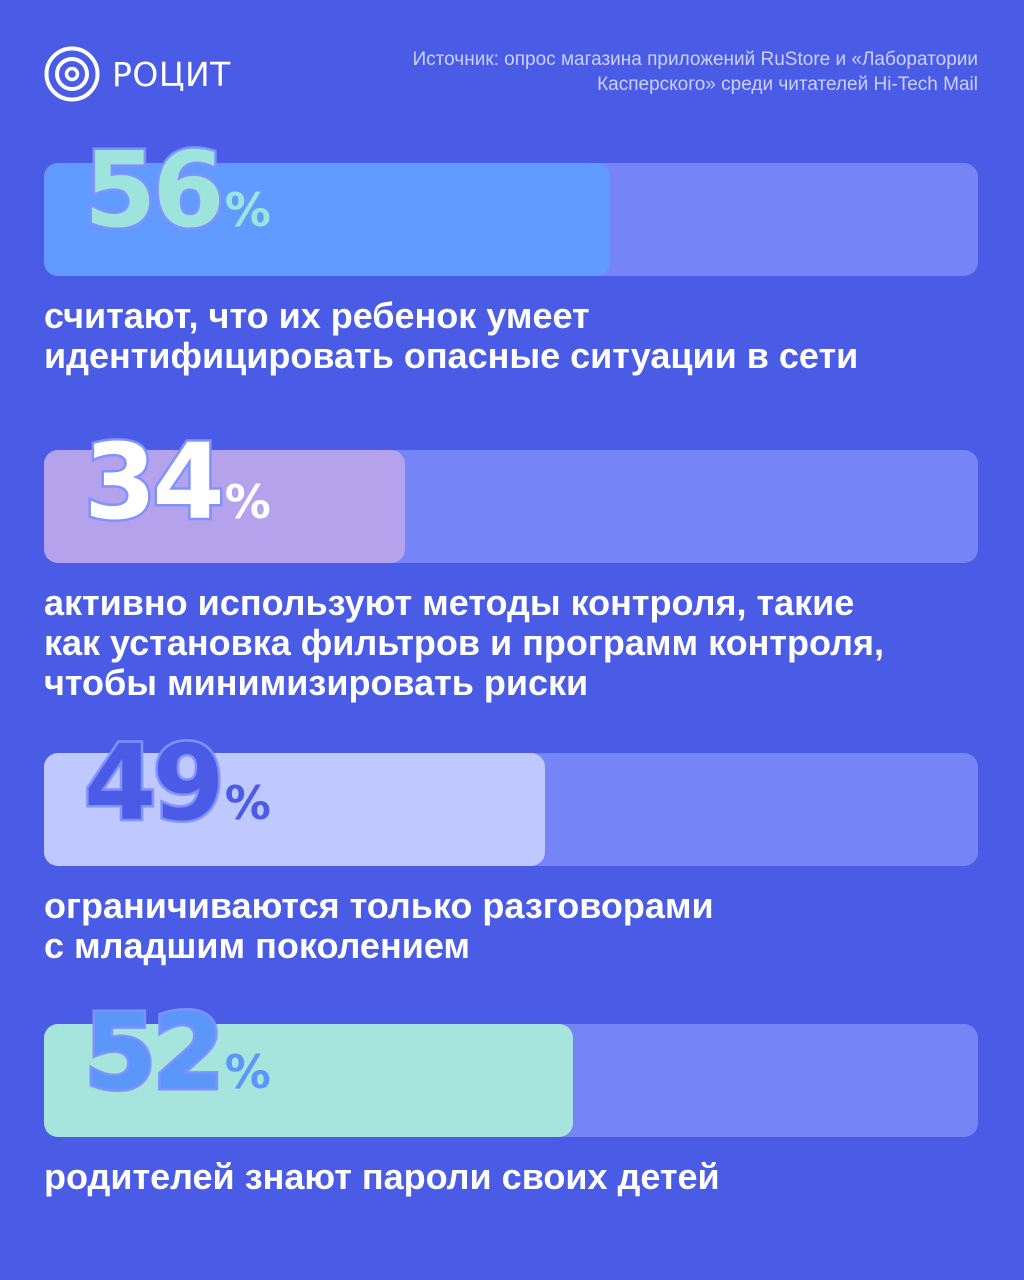 The image size is (1024, 1280). Describe the element at coordinates (155, 1052) in the screenshot. I see `stat-value: 52` at that location.